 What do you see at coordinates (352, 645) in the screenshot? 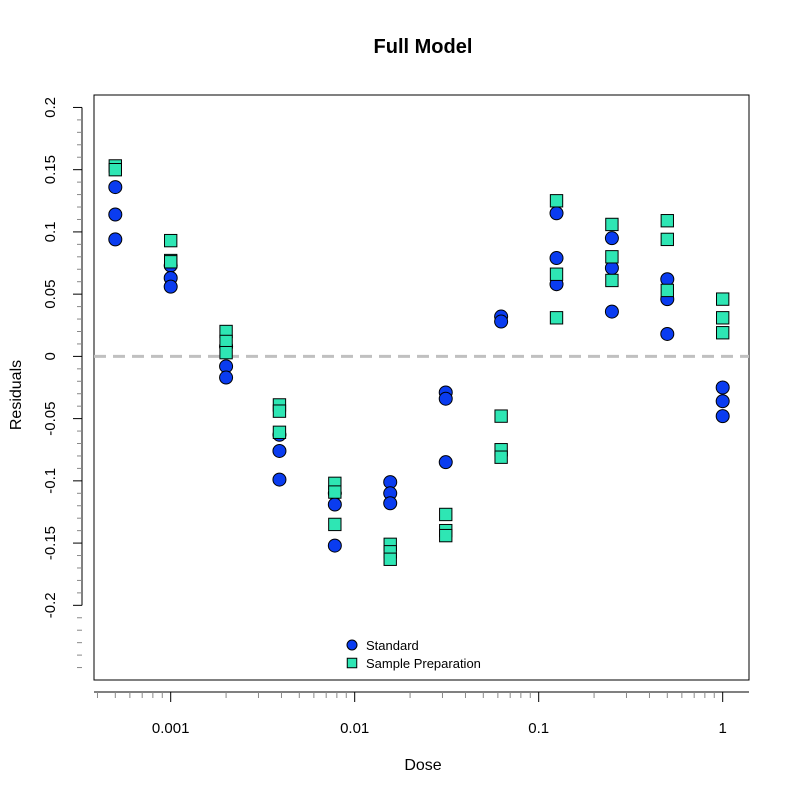
I see `legend-standard-marker` at bounding box center [352, 645].